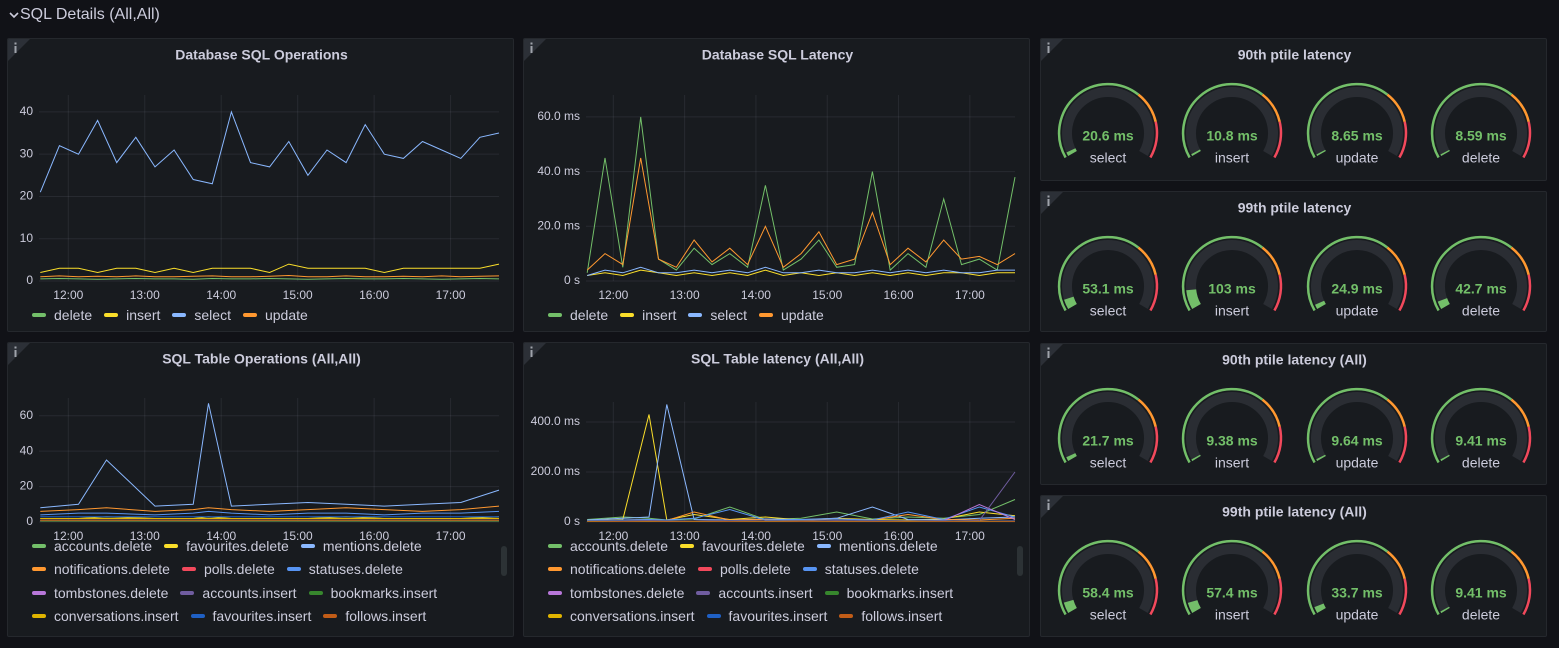 The image size is (1559, 648). I want to click on gauge-value-label: 20.6 ms, so click(1108, 136).